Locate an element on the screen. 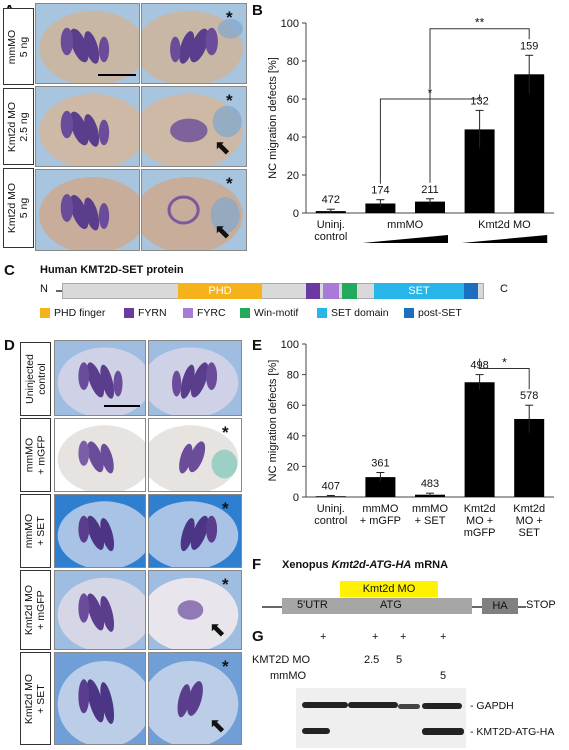 The width and height of the screenshot is (569, 750). dose-wedge is located at coordinates (405, 239).